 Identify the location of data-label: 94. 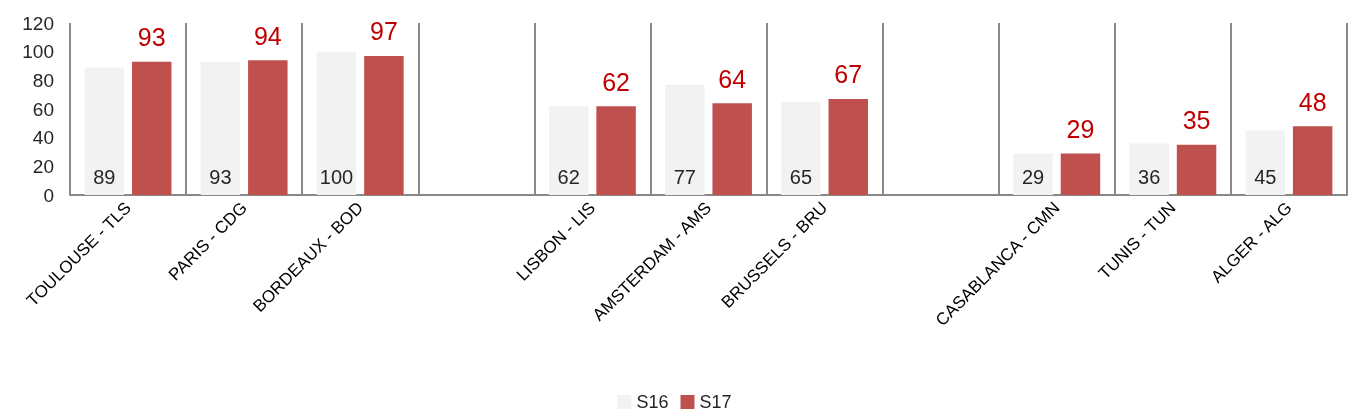
(267, 35).